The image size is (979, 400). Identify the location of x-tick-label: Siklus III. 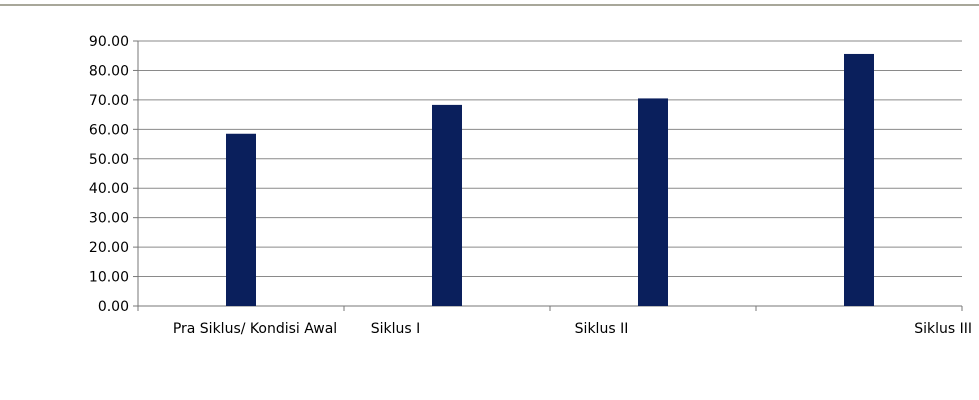
(943, 329).